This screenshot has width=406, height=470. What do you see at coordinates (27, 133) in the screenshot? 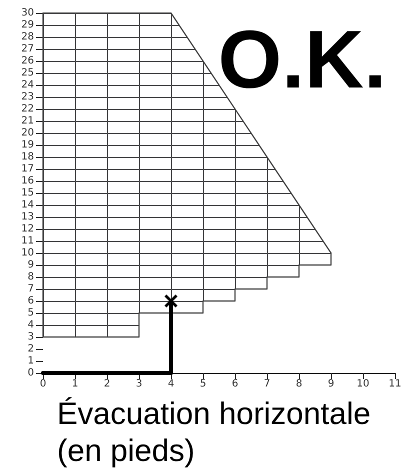
I see `y-tick-label: 20` at bounding box center [27, 133].